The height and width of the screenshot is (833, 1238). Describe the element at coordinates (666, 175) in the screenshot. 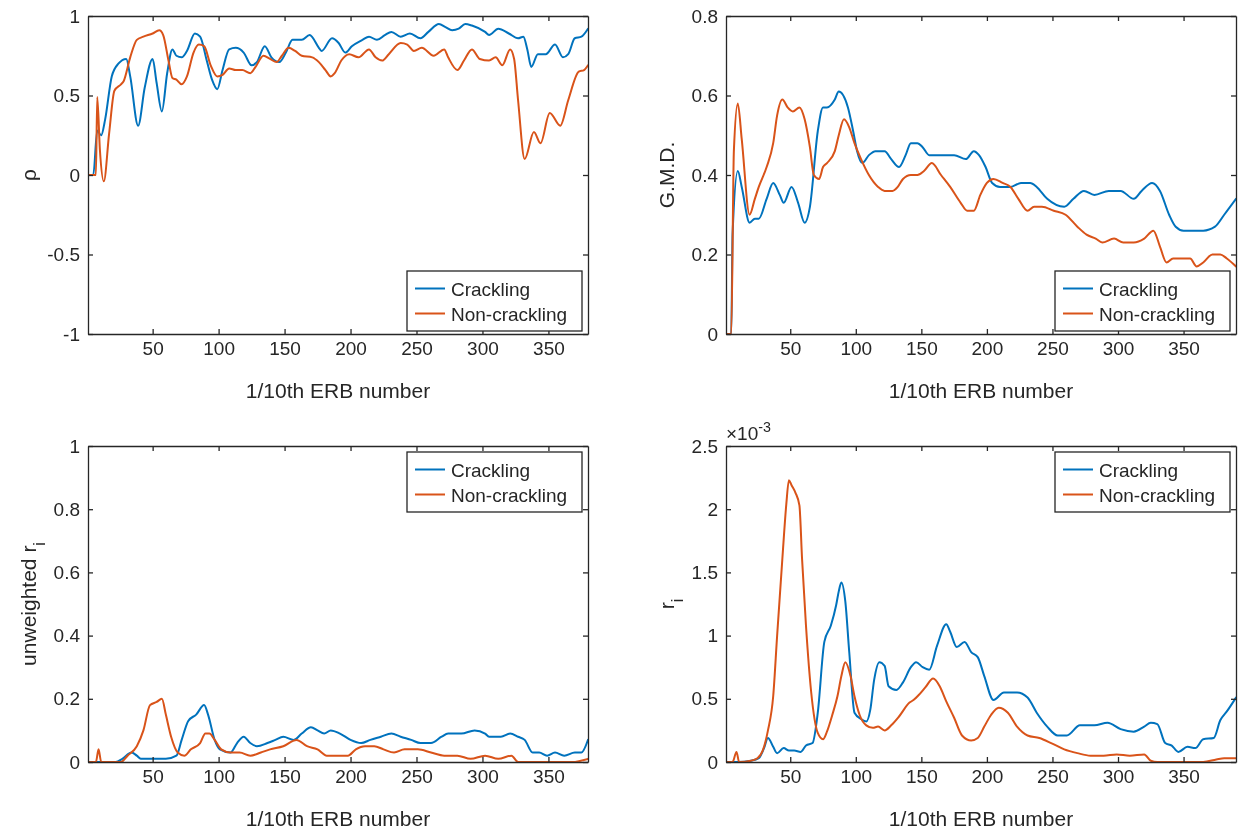

I see `y-axis-title: G.M.D.` at that location.